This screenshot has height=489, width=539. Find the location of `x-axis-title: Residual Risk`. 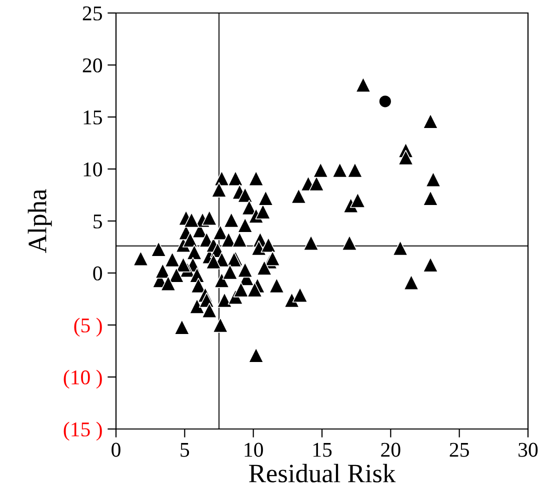

x-axis-title: Residual Risk is located at coordinates (322, 473).